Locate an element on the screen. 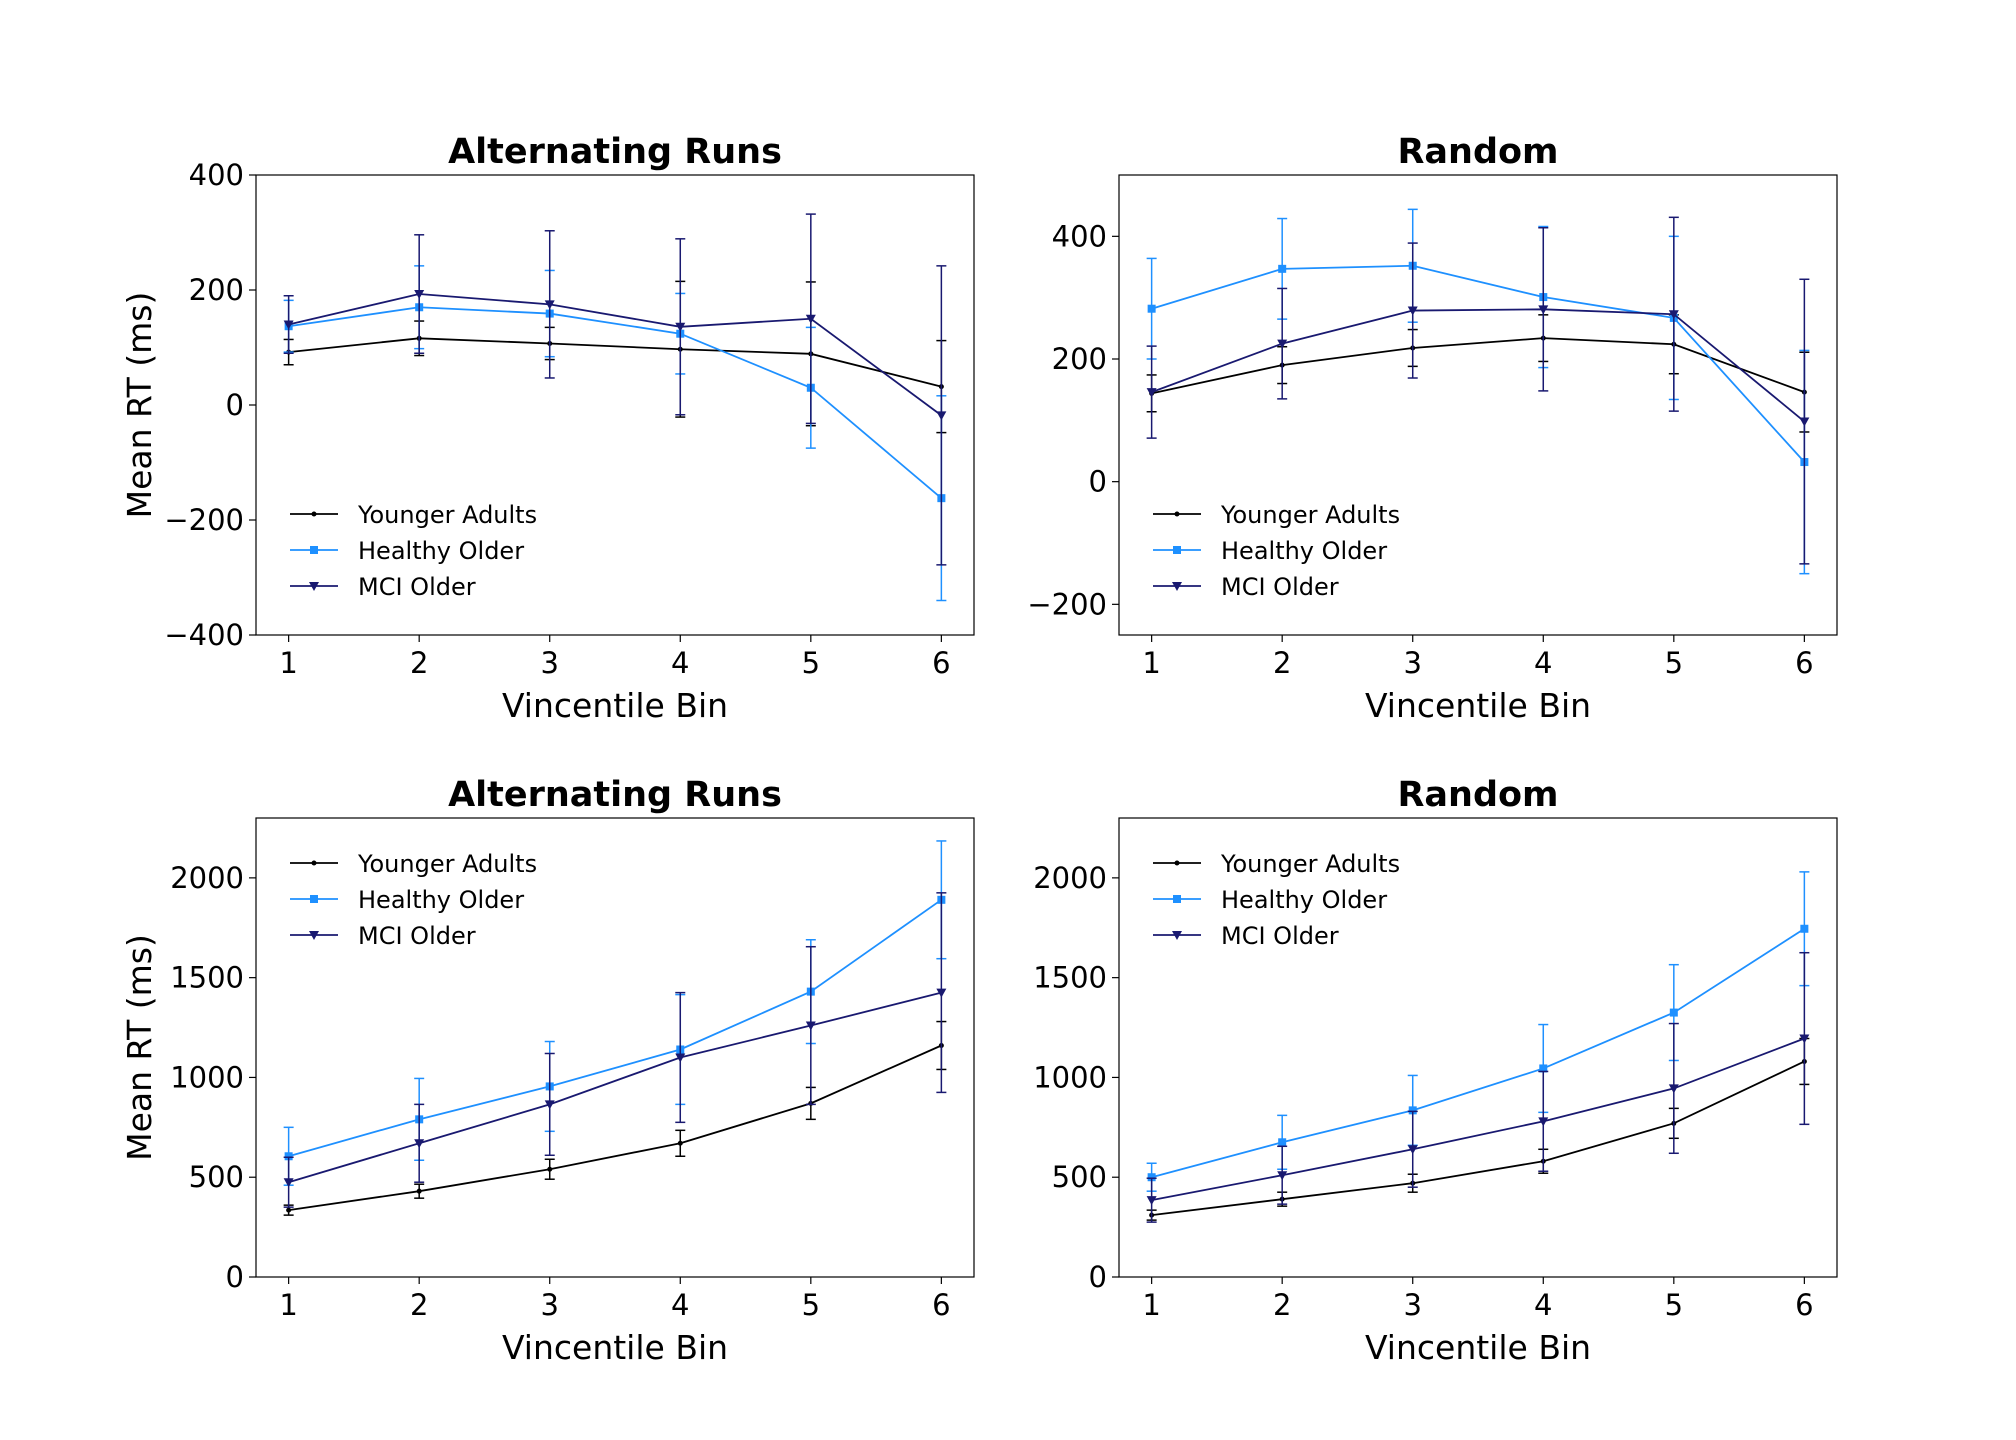 The image size is (2016, 1440). y-tick-label: 2000 is located at coordinates (1070, 878).